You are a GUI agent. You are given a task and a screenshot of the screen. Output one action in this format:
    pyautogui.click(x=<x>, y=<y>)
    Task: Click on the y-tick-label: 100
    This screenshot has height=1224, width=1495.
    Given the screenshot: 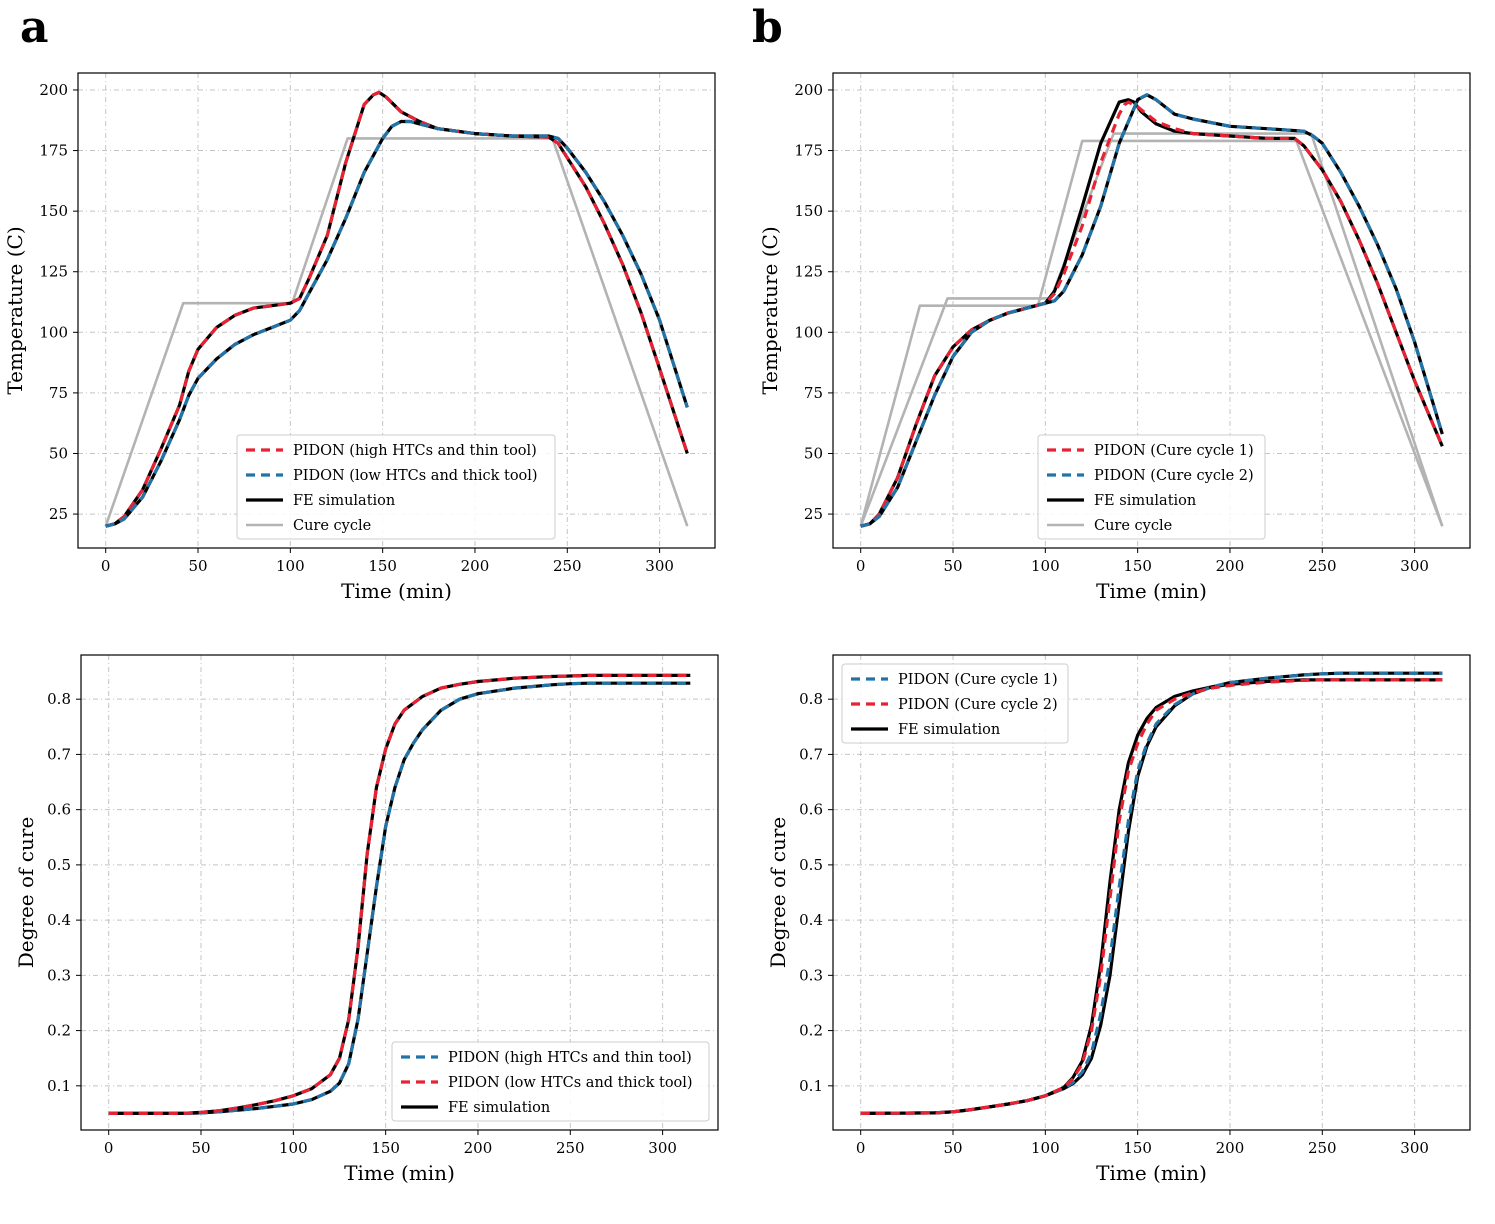 What is the action you would take?
    pyautogui.click(x=53, y=332)
    